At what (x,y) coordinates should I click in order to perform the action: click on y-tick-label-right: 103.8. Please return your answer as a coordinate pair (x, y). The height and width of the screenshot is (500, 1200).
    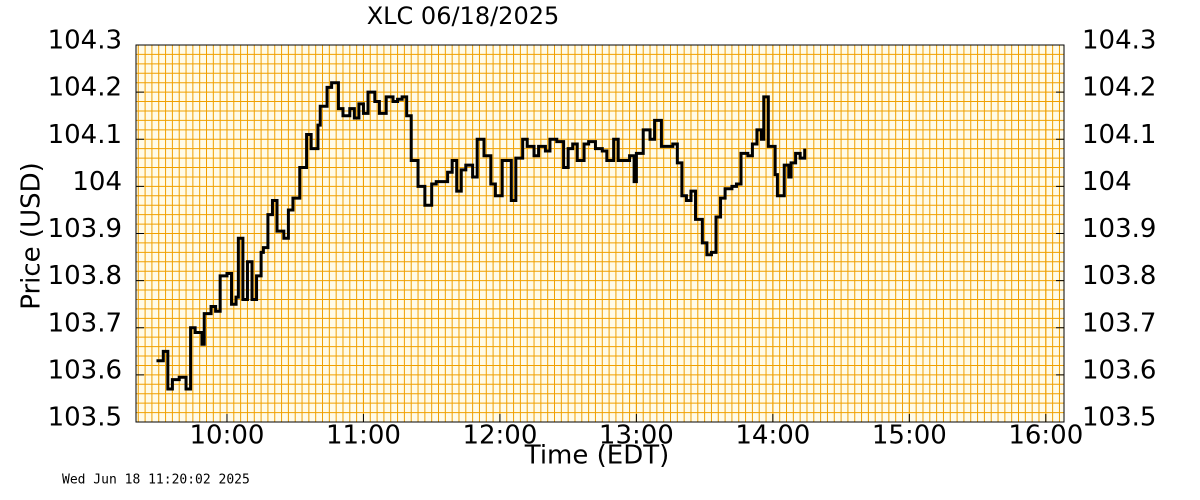
    Looking at the image, I should click on (1119, 276).